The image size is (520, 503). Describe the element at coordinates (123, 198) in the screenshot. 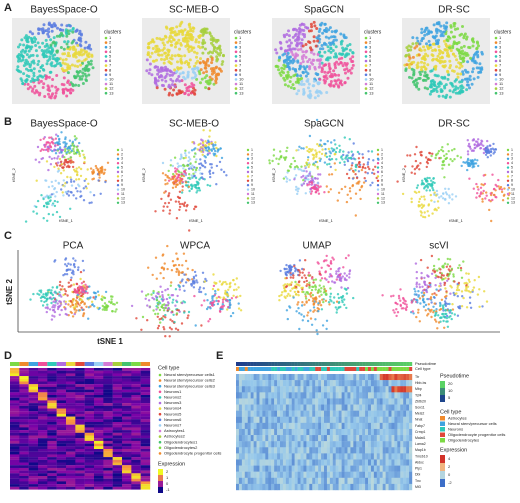

I see `legend-label: 12` at that location.